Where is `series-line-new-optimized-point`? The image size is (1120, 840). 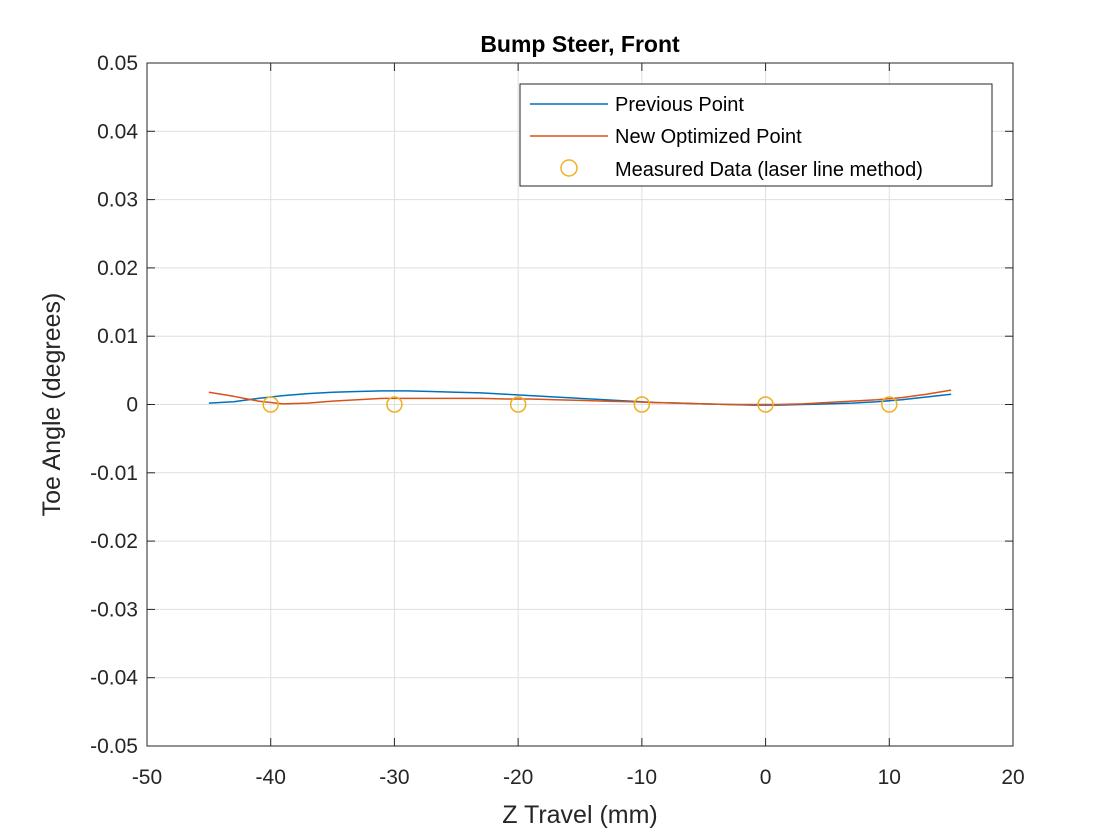
series-line-new-optimized-point is located at coordinates (580, 397).